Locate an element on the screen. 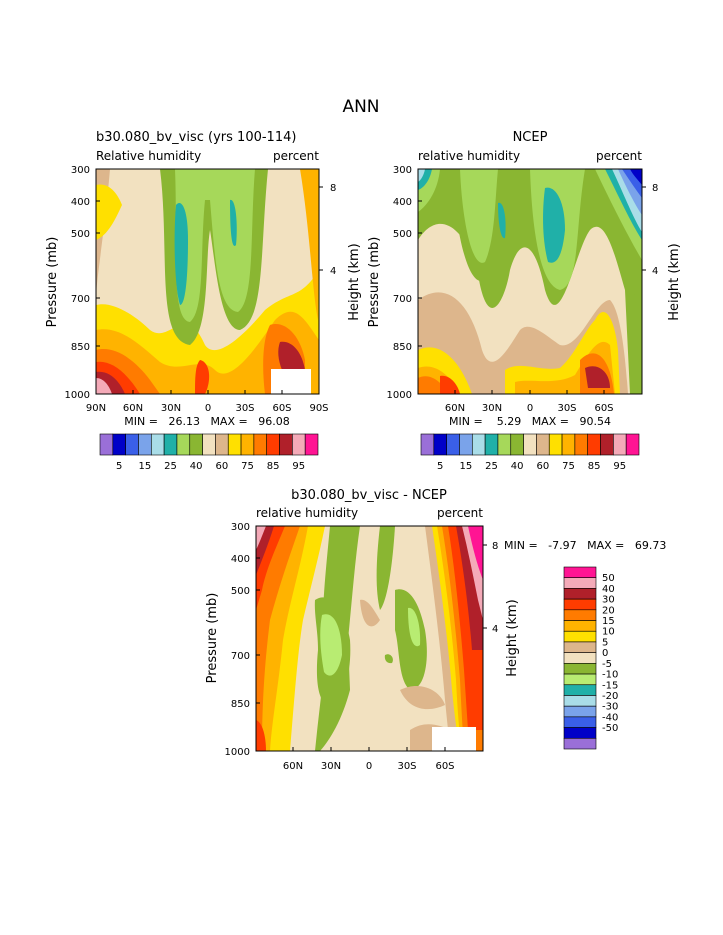  contour-20a is located at coordinates (278, 638).